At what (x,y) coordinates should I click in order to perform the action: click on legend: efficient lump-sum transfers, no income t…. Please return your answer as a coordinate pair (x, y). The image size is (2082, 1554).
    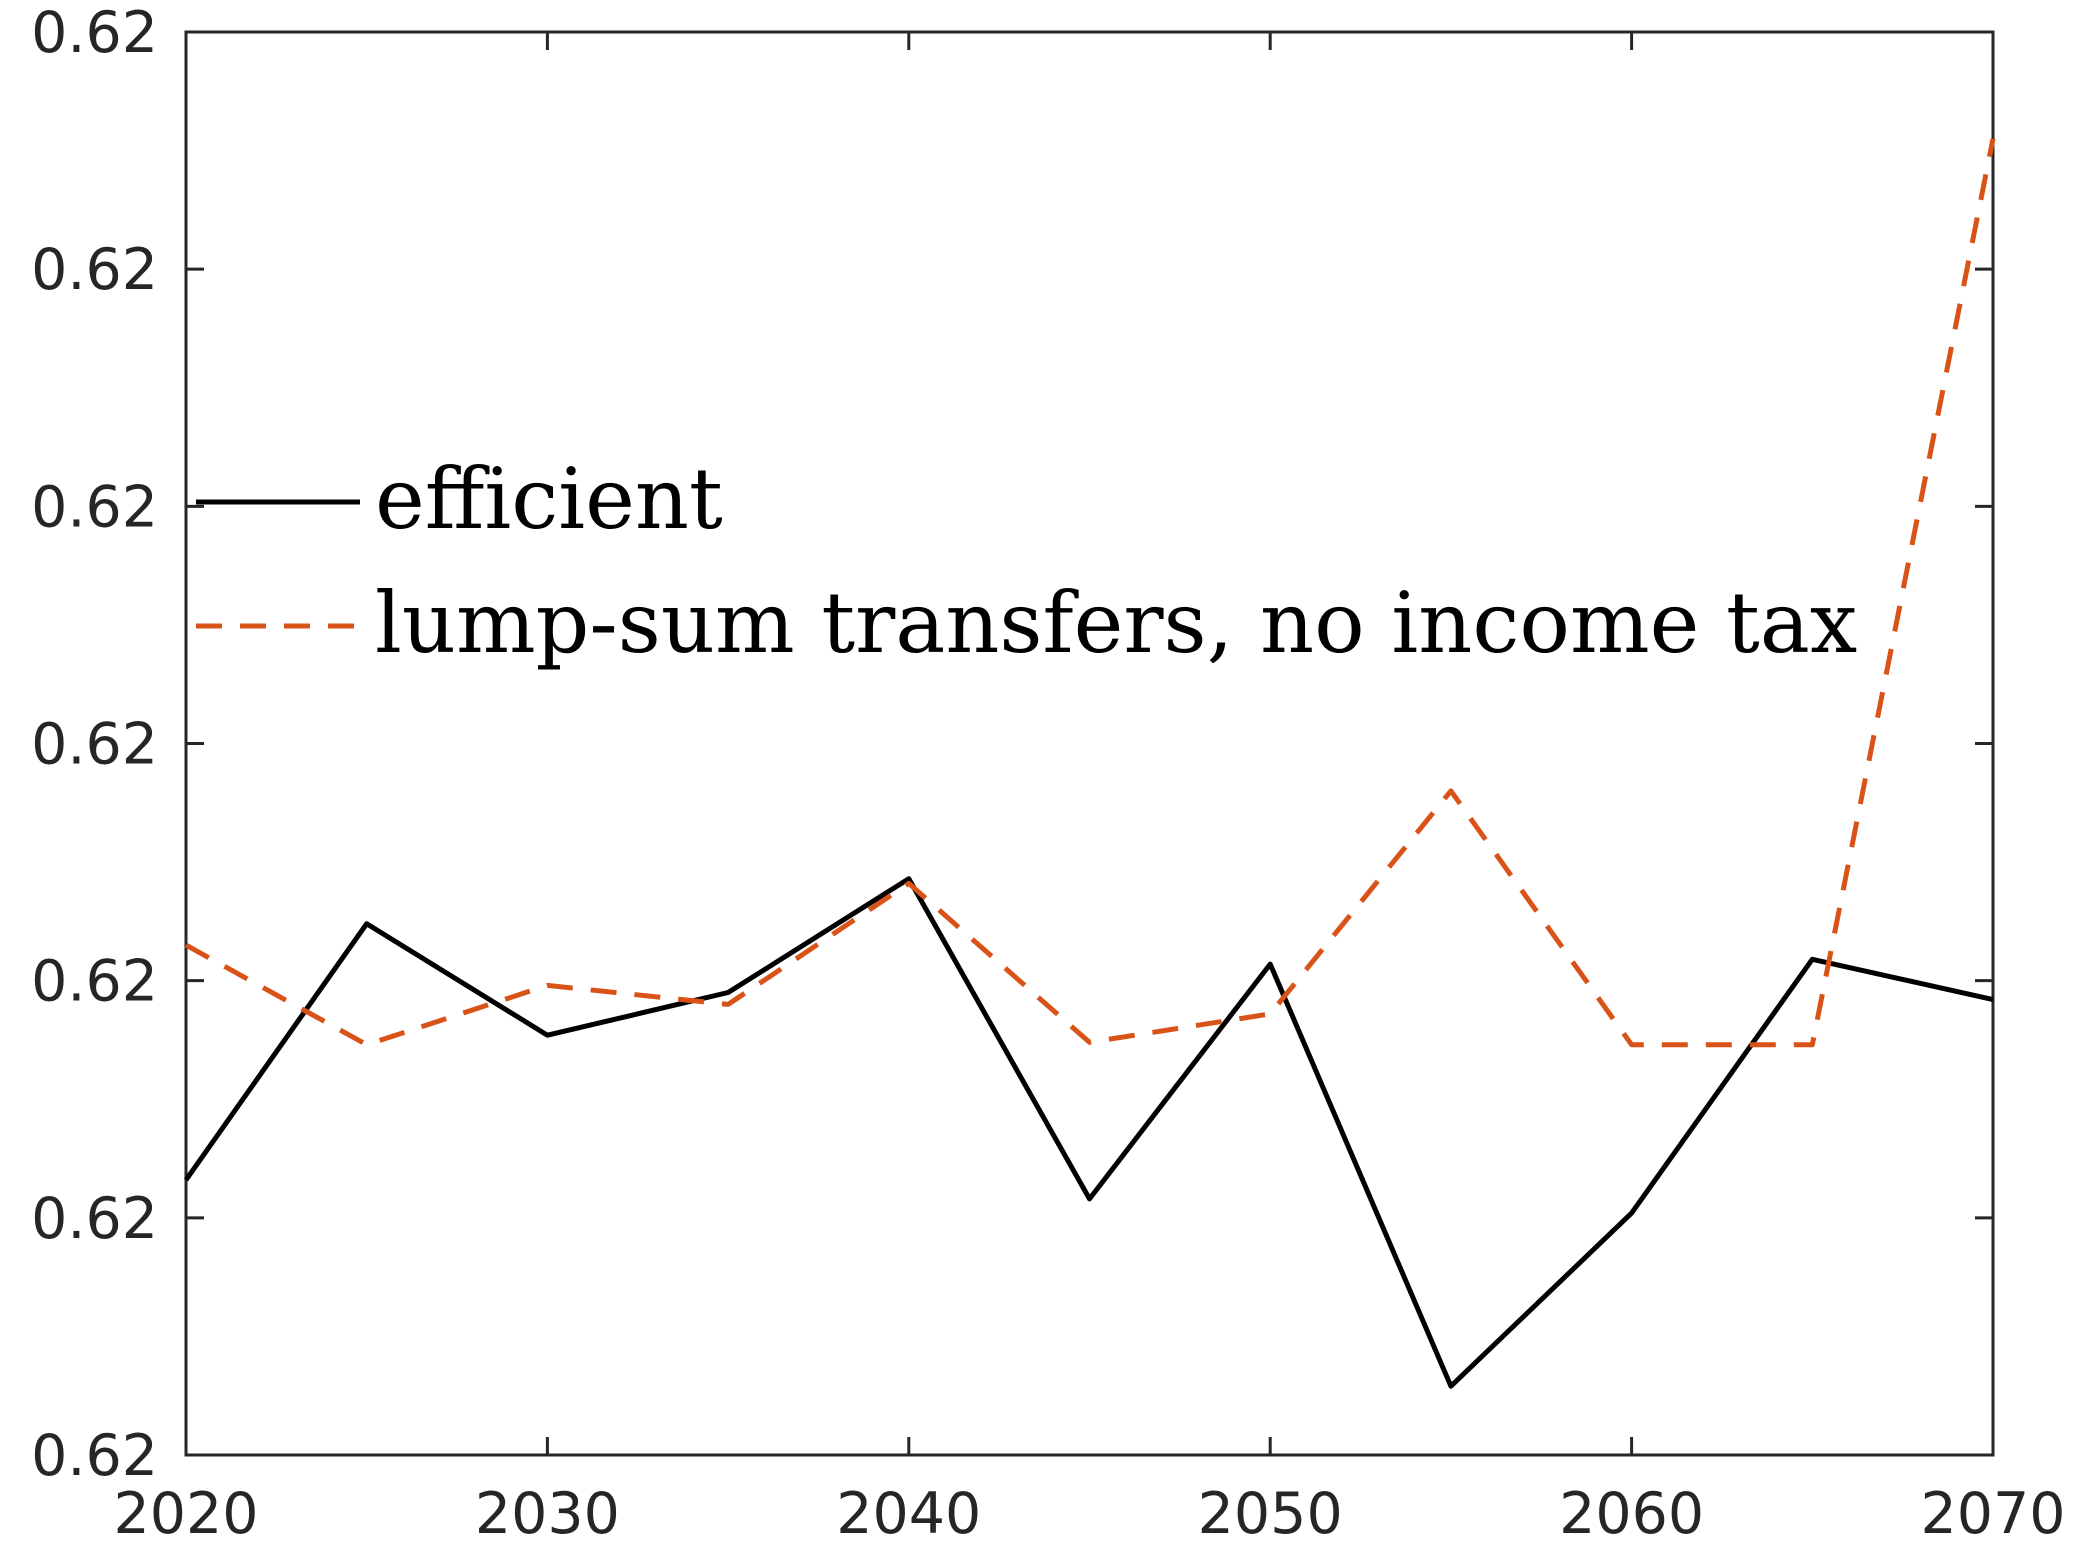
    Looking at the image, I should click on (1026, 561).